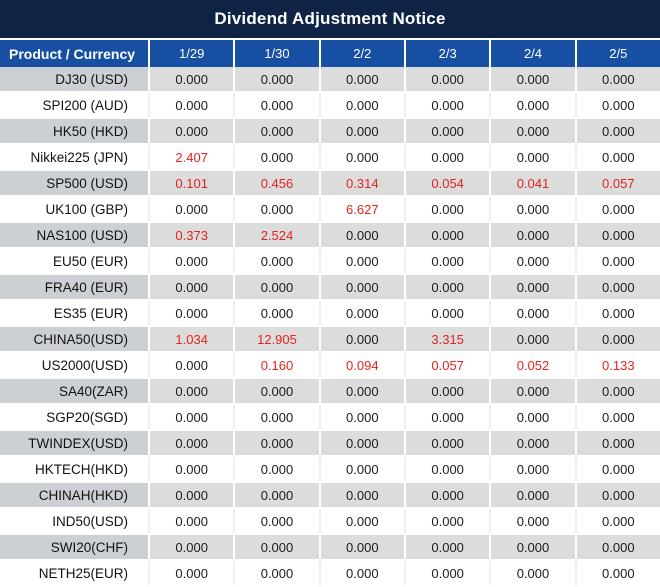  I want to click on dividend-value-cell: 1.034, so click(191, 339).